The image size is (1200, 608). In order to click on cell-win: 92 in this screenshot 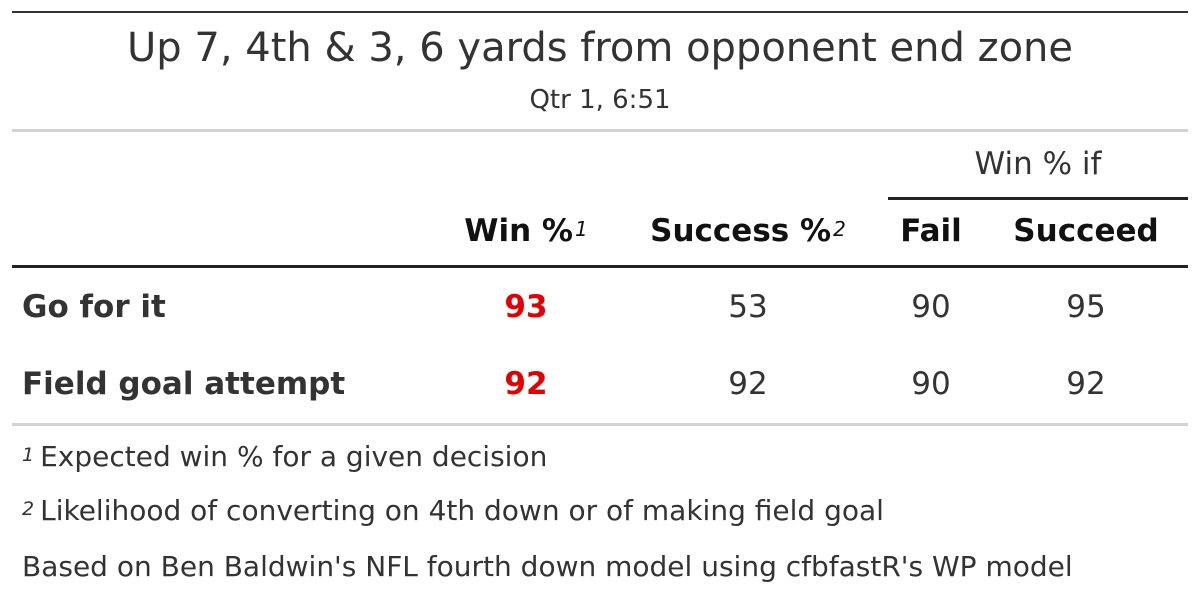, I will do `click(526, 384)`.